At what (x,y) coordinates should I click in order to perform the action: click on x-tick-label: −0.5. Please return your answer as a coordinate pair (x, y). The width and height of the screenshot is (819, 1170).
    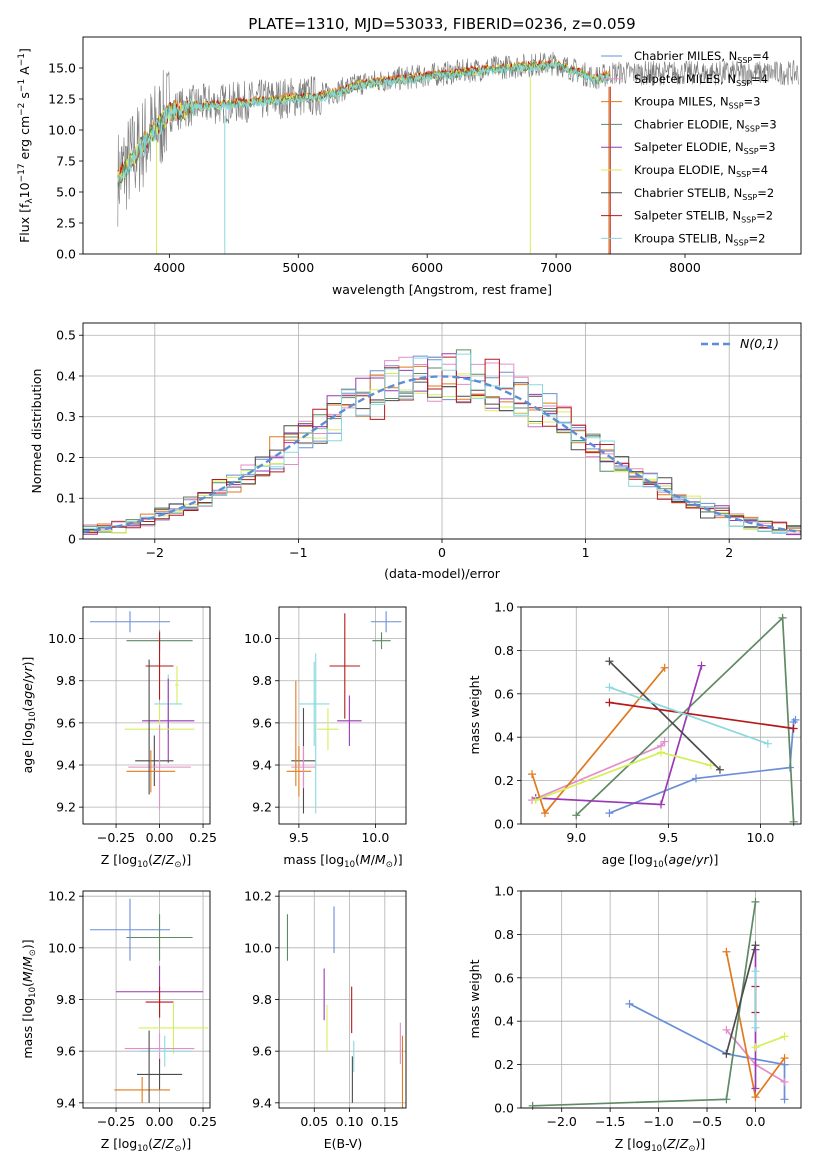
    Looking at the image, I should click on (707, 1121).